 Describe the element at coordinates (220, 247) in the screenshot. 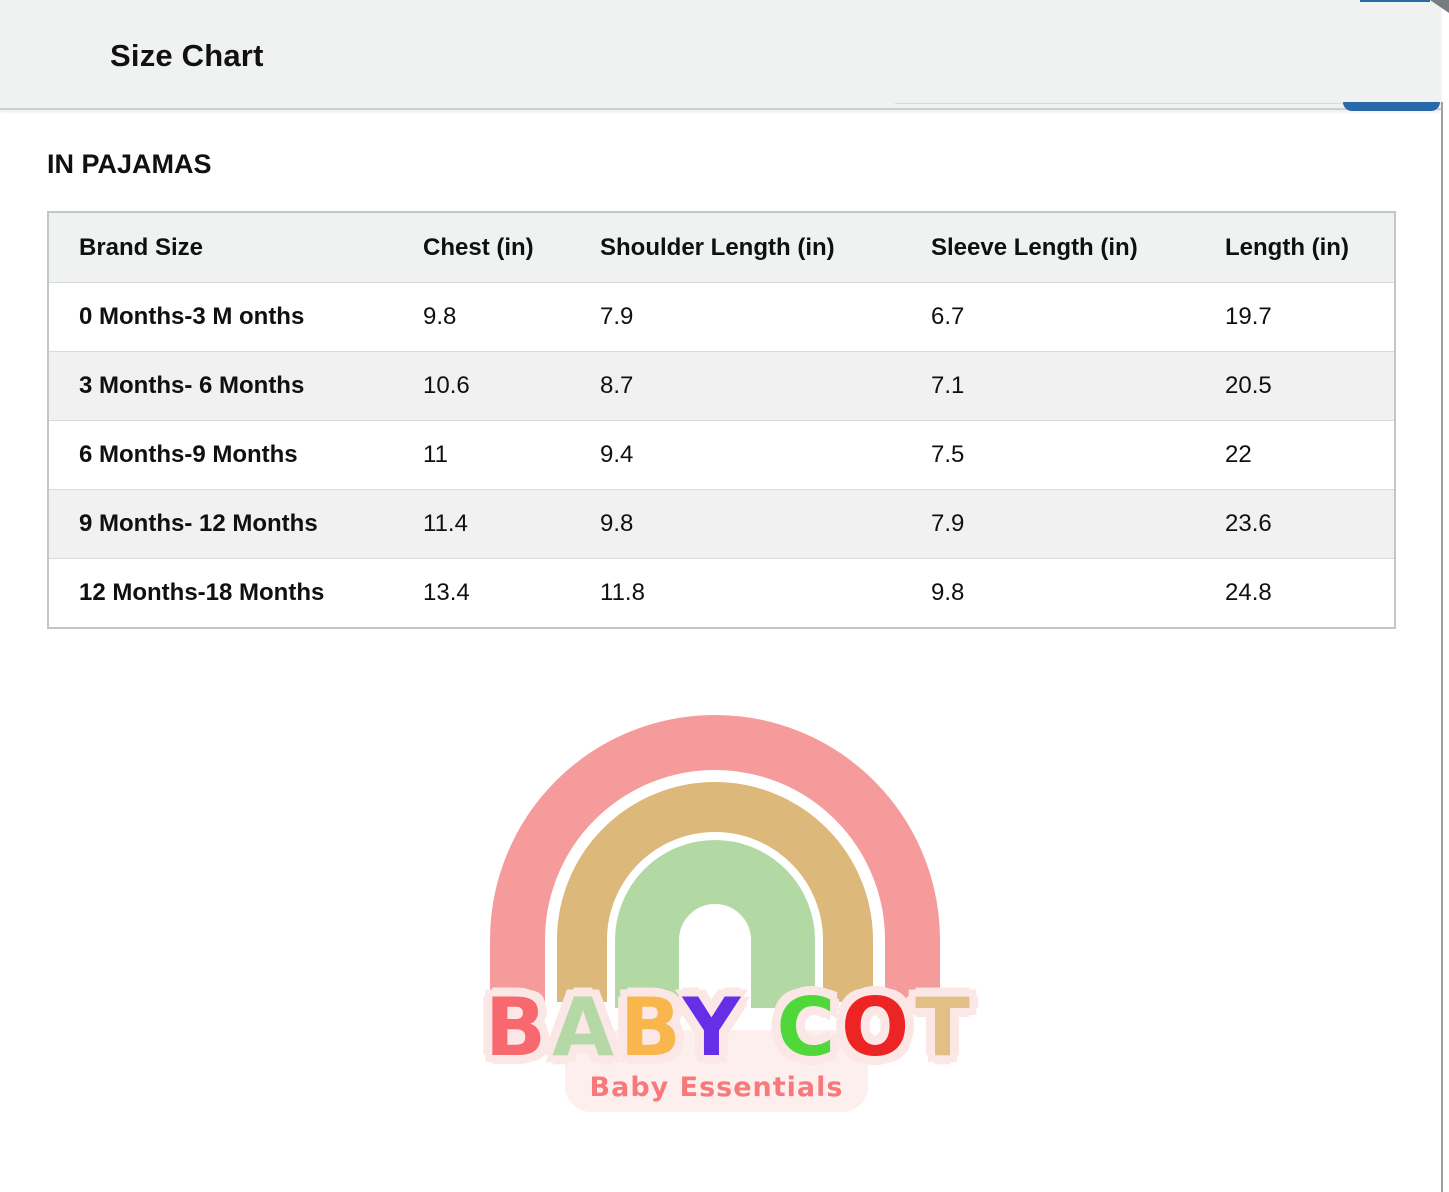

I see `column-header-brand-size: Brand Size` at that location.